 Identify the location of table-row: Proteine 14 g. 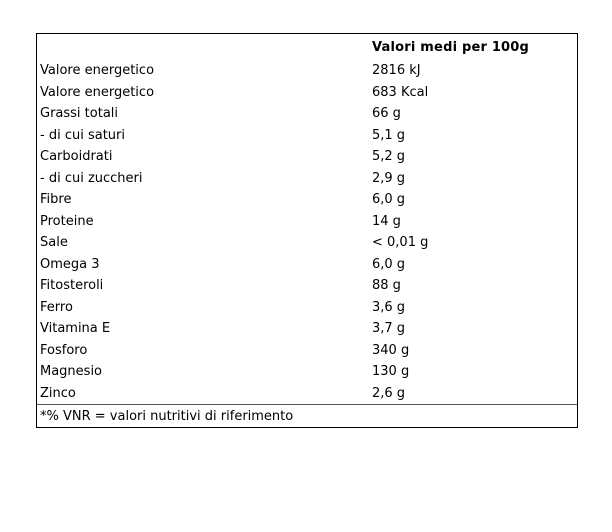
(307, 222).